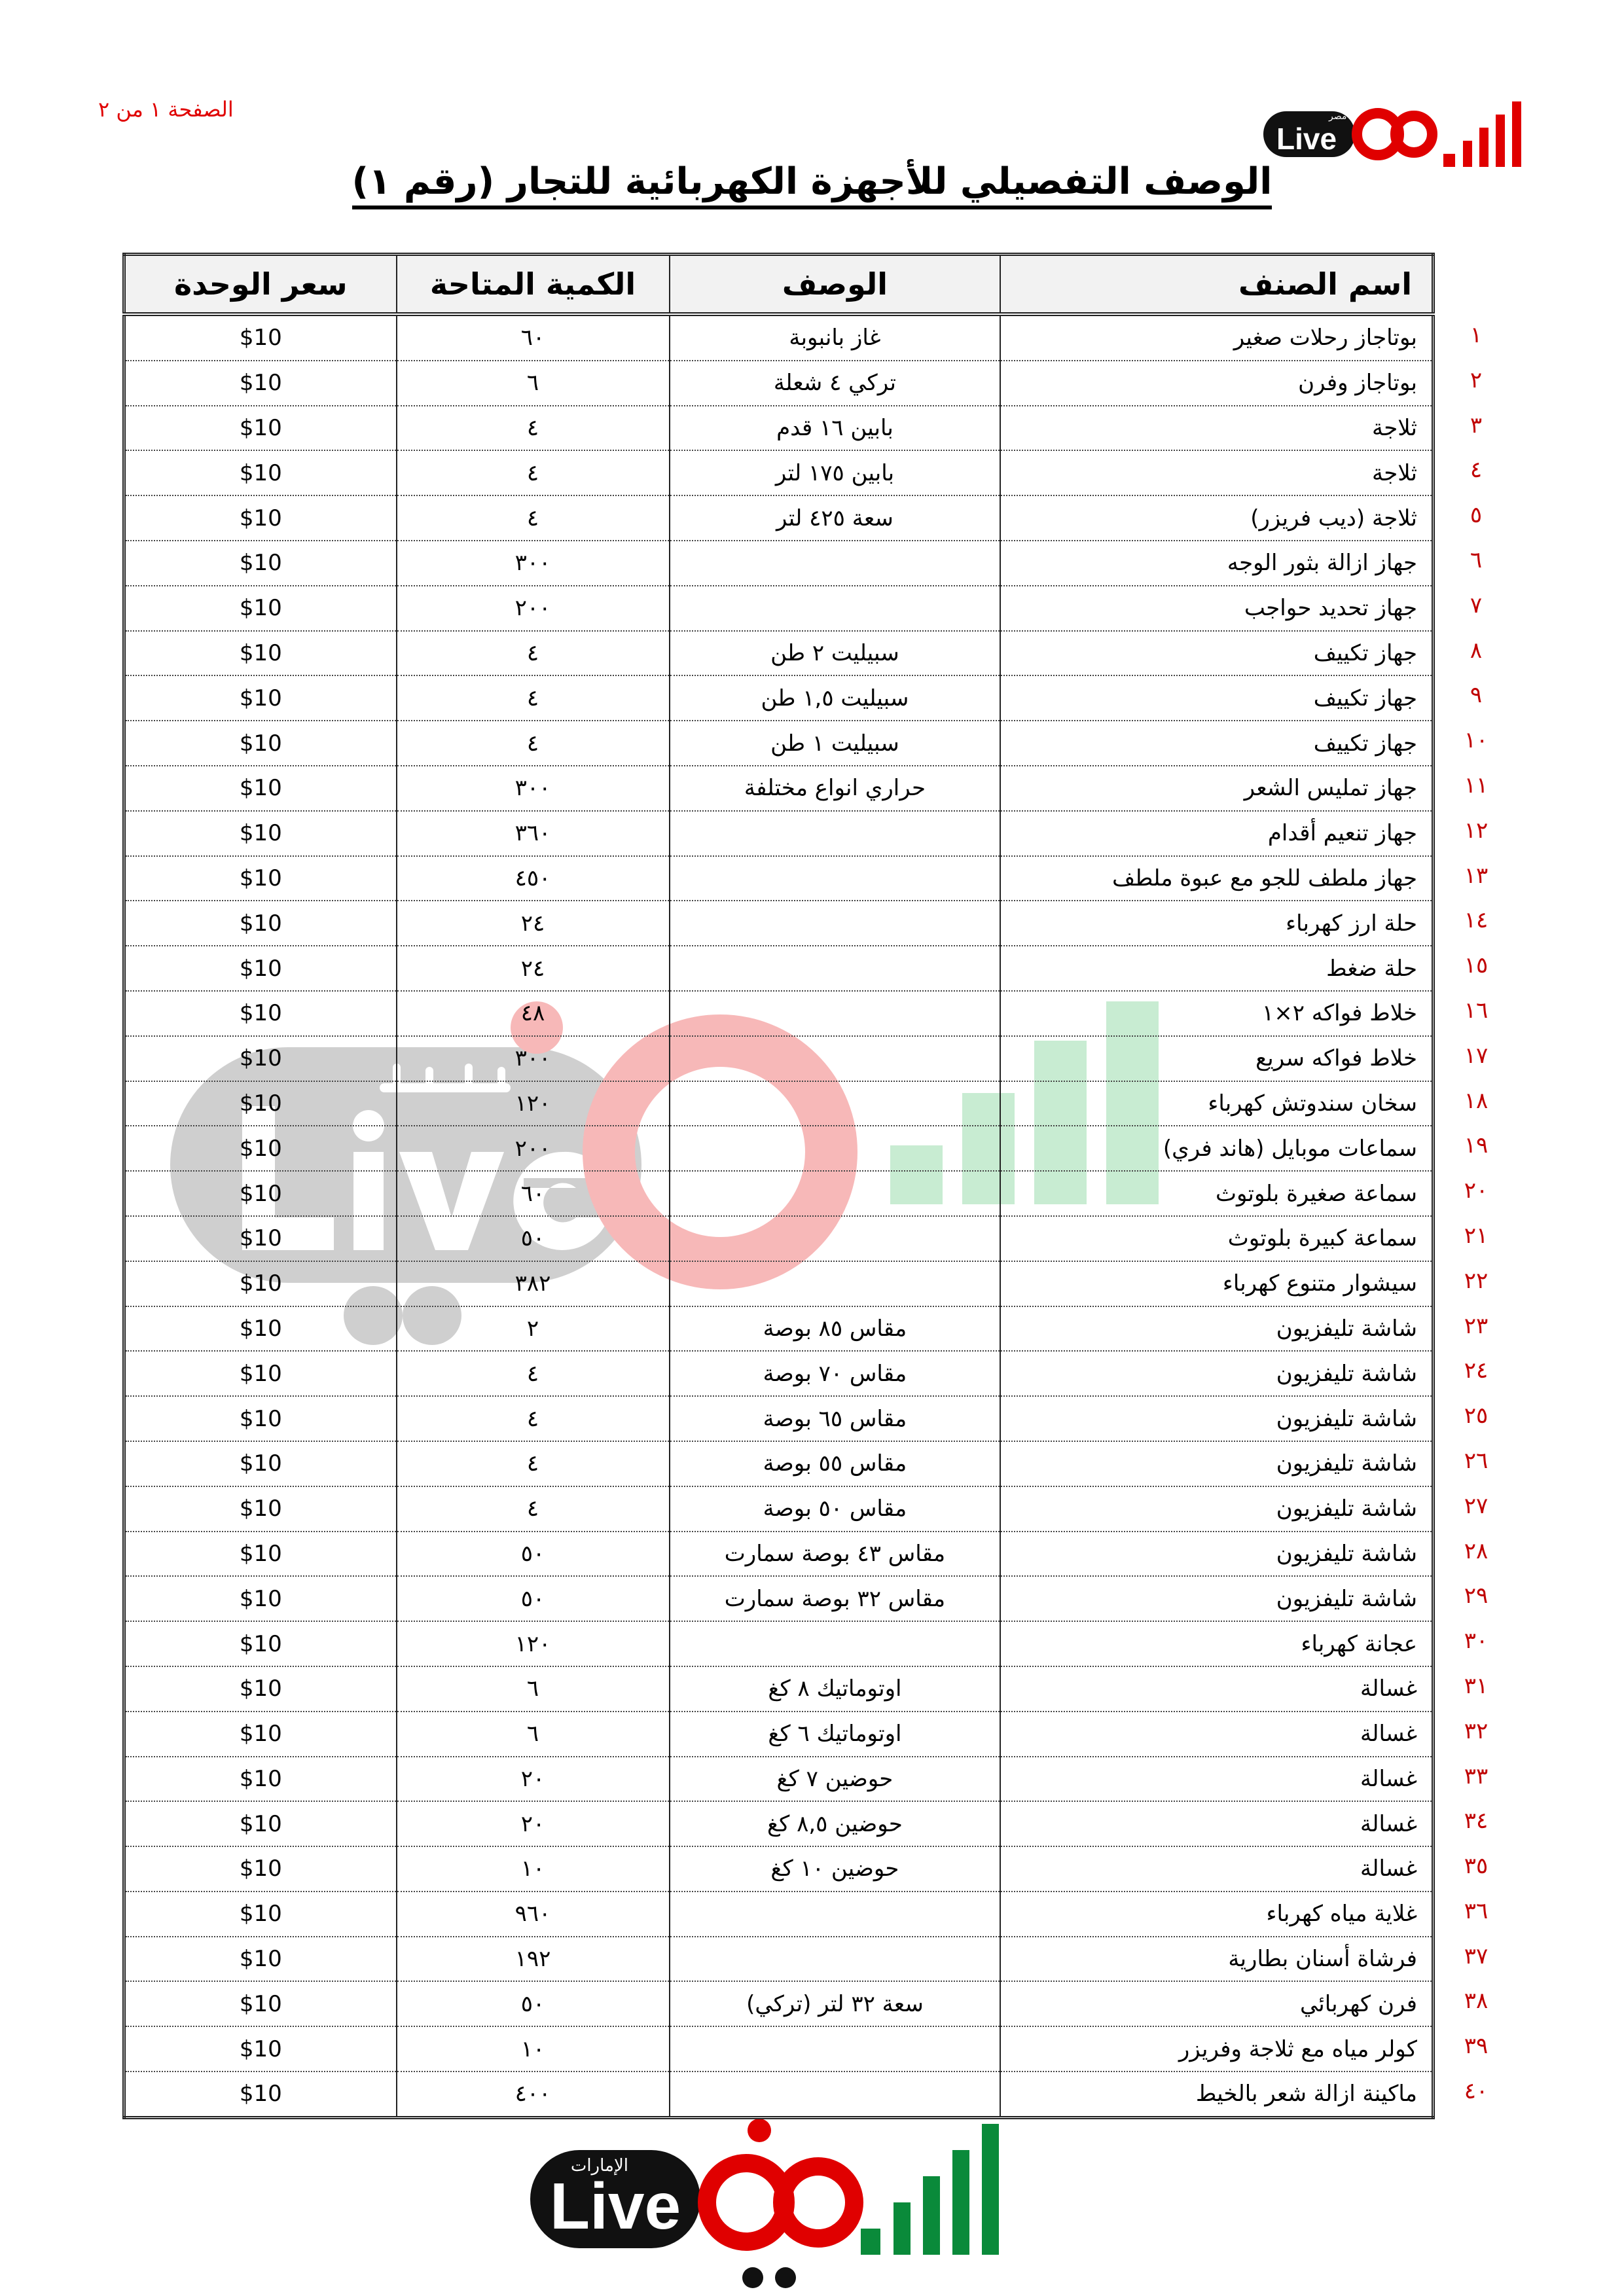 This screenshot has height=2296, width=1624. I want to click on row-number: ٤٠, so click(1477, 2091).